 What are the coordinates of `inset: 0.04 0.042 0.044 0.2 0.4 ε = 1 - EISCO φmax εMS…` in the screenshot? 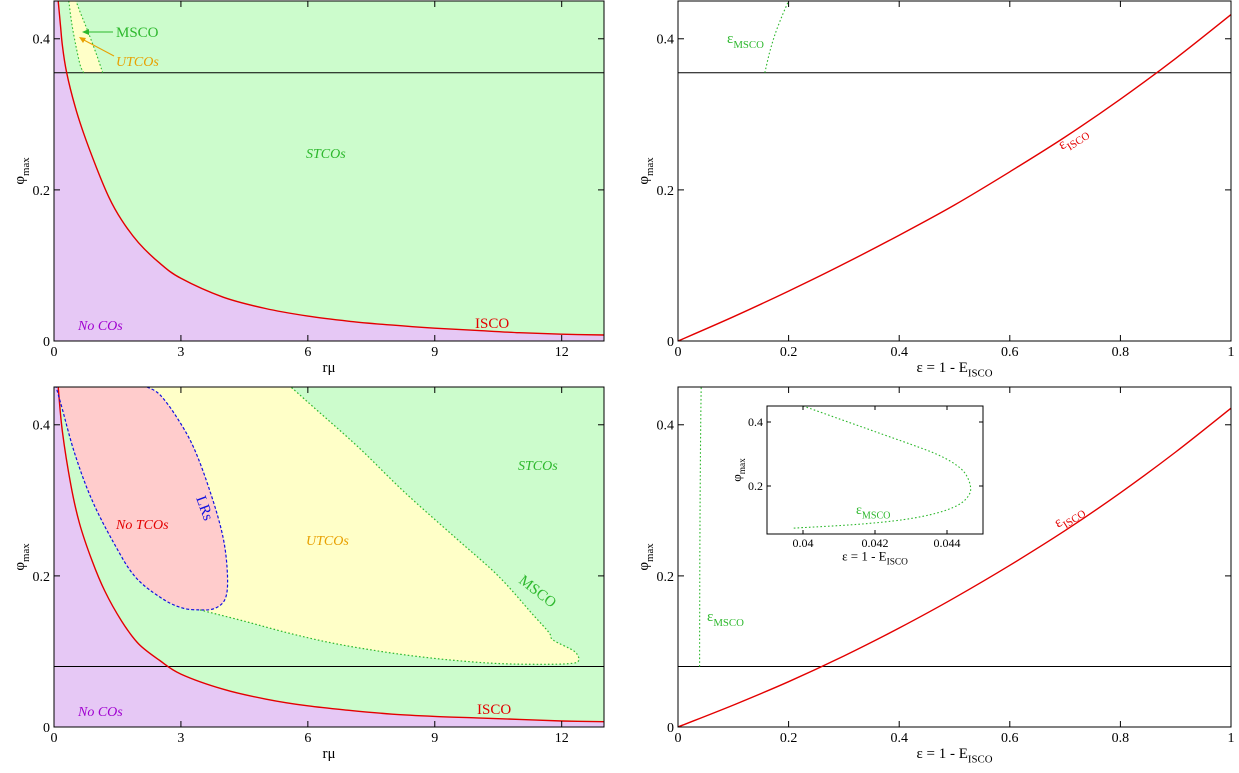 It's located at (856, 486).